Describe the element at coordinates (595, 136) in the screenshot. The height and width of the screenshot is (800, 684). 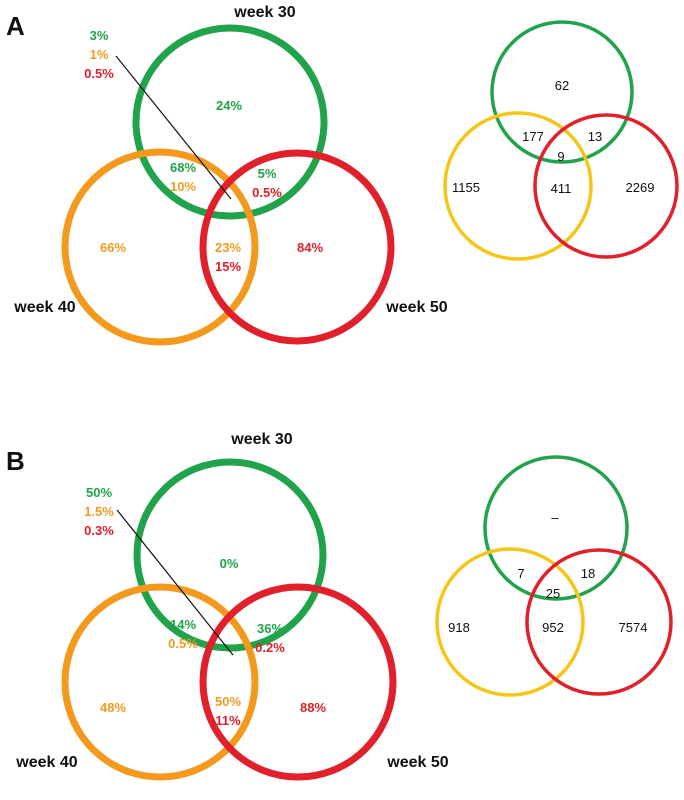
I see `panel-a-count-w30w50: 13` at that location.